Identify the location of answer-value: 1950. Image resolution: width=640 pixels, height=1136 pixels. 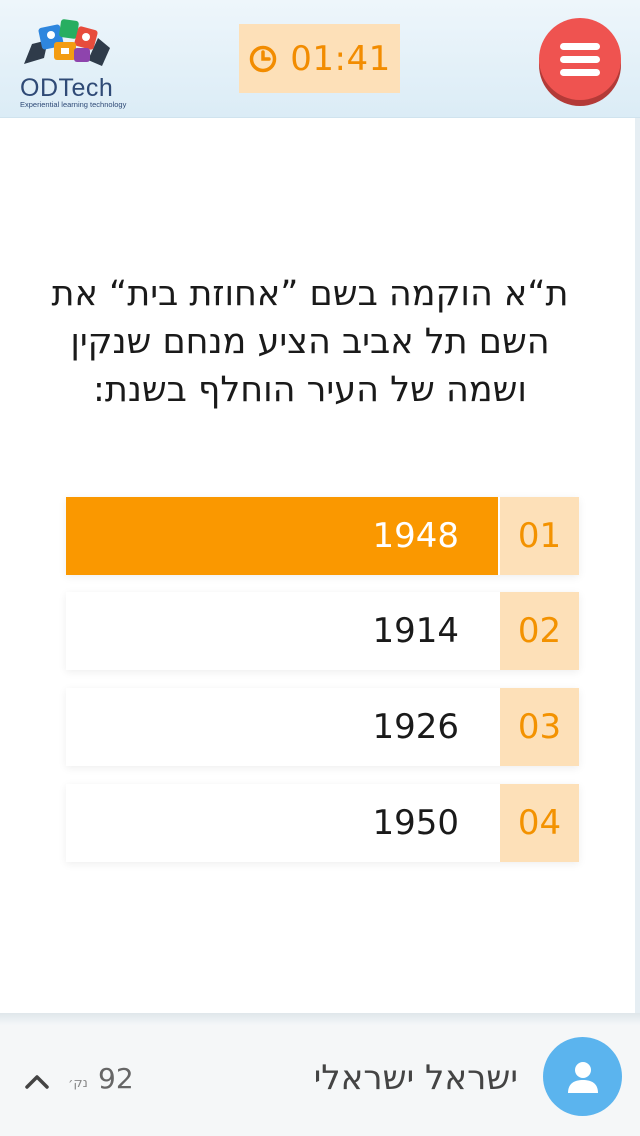
(415, 823).